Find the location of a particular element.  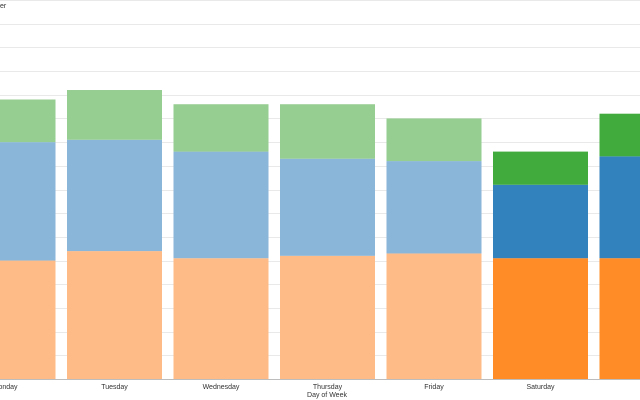

bar-monday-bottom is located at coordinates (28, 319).